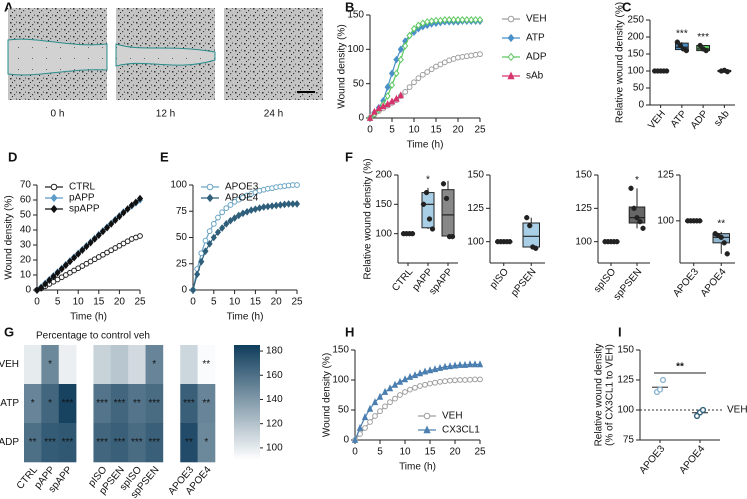  I want to click on x-tick-label: pISO, so click(499, 278).